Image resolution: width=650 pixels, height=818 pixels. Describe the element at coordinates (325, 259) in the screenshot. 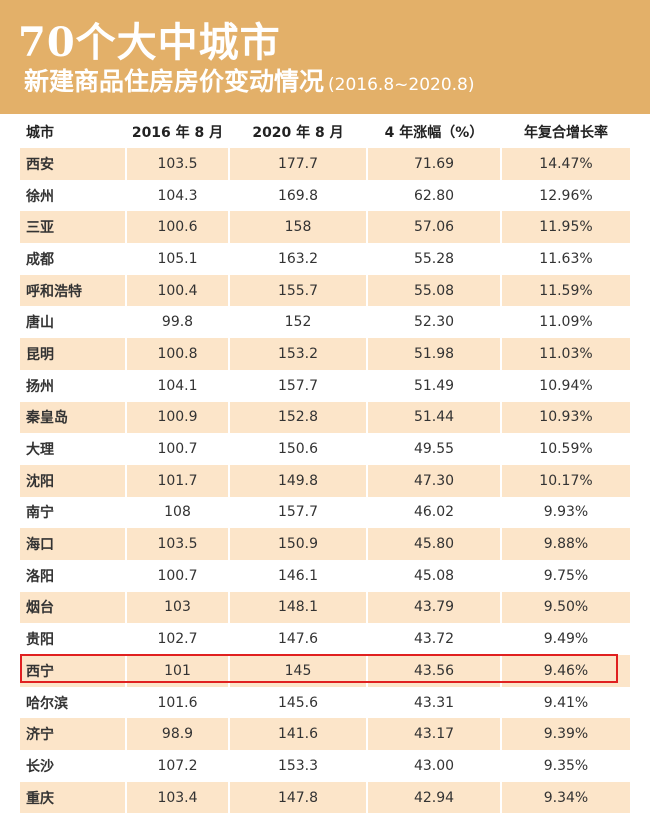

I see `table-row: 成都 105.1 163.2 55.28 11.63%` at that location.